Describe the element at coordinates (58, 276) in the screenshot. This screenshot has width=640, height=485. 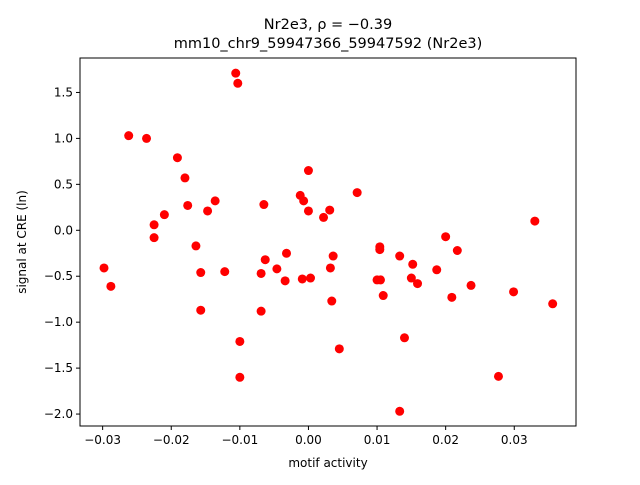
I see `y-tick-label-3: −0.5` at that location.